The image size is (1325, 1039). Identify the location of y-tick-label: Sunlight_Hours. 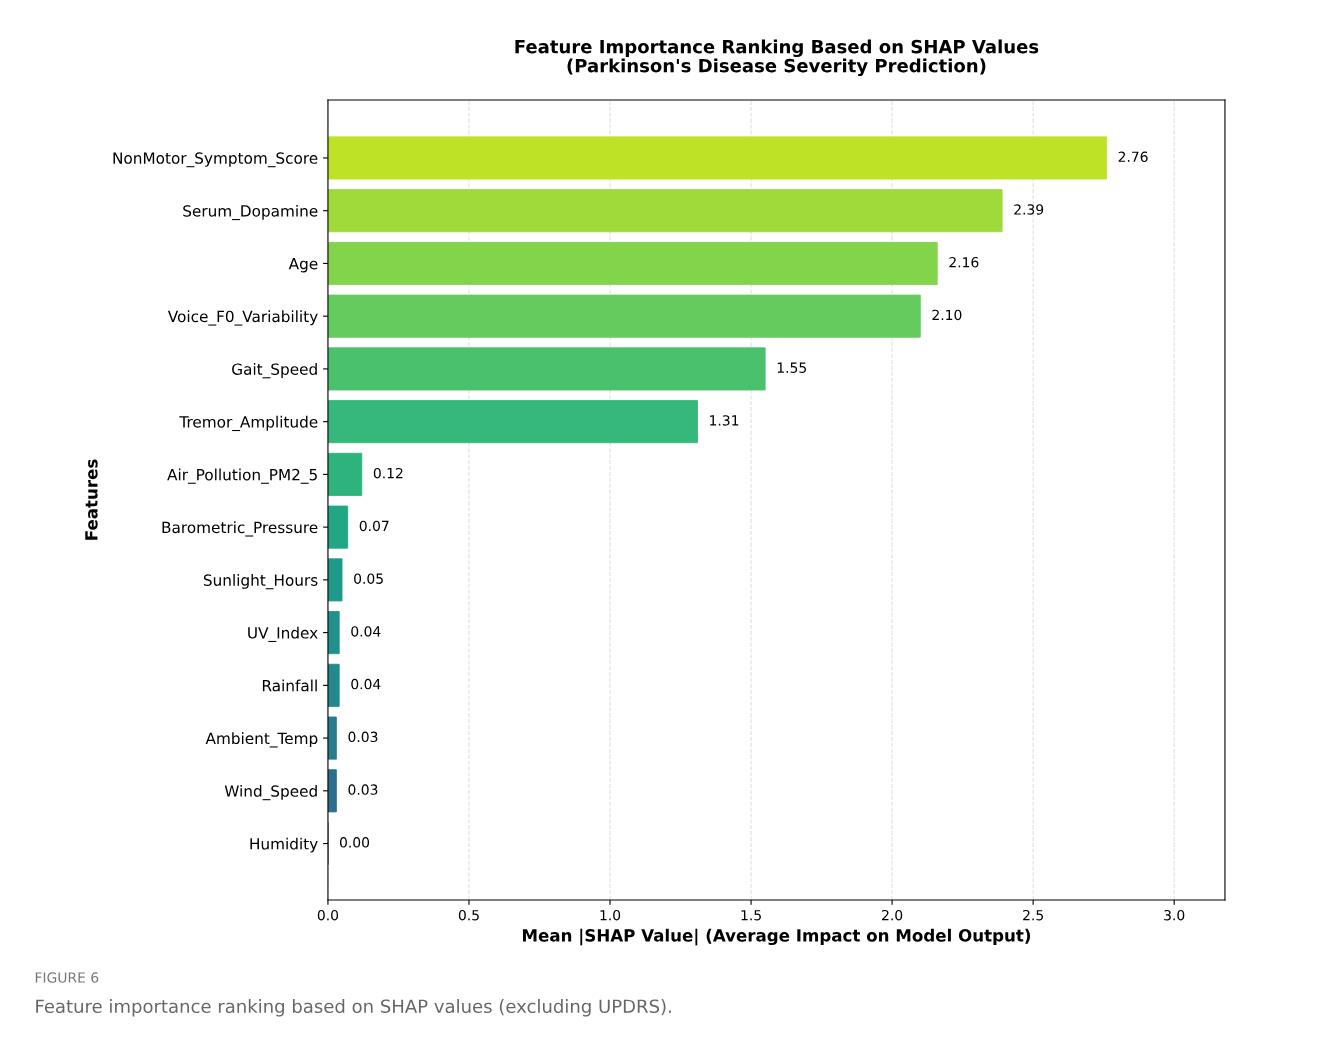
(260, 582).